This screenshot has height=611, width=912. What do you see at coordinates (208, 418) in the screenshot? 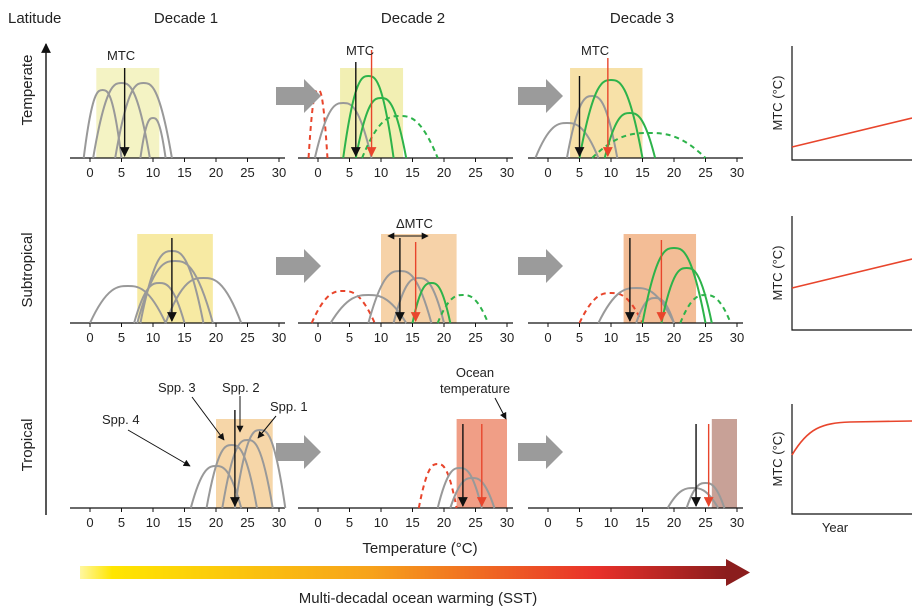
I see `species-3-pointer` at bounding box center [208, 418].